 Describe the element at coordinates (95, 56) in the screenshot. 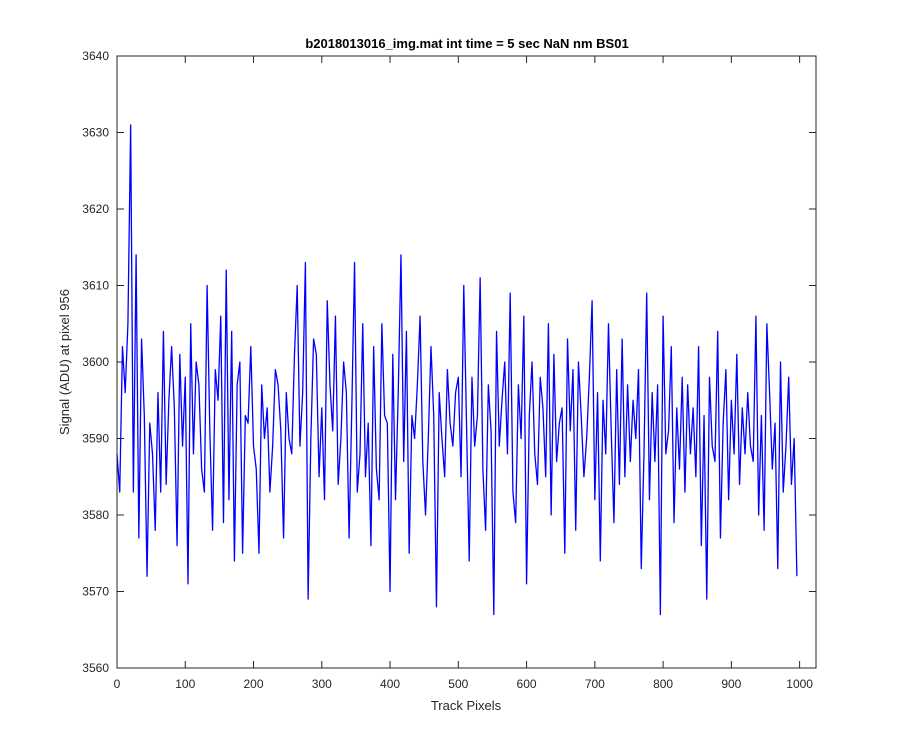

I see `y-tick-label: 3640` at that location.